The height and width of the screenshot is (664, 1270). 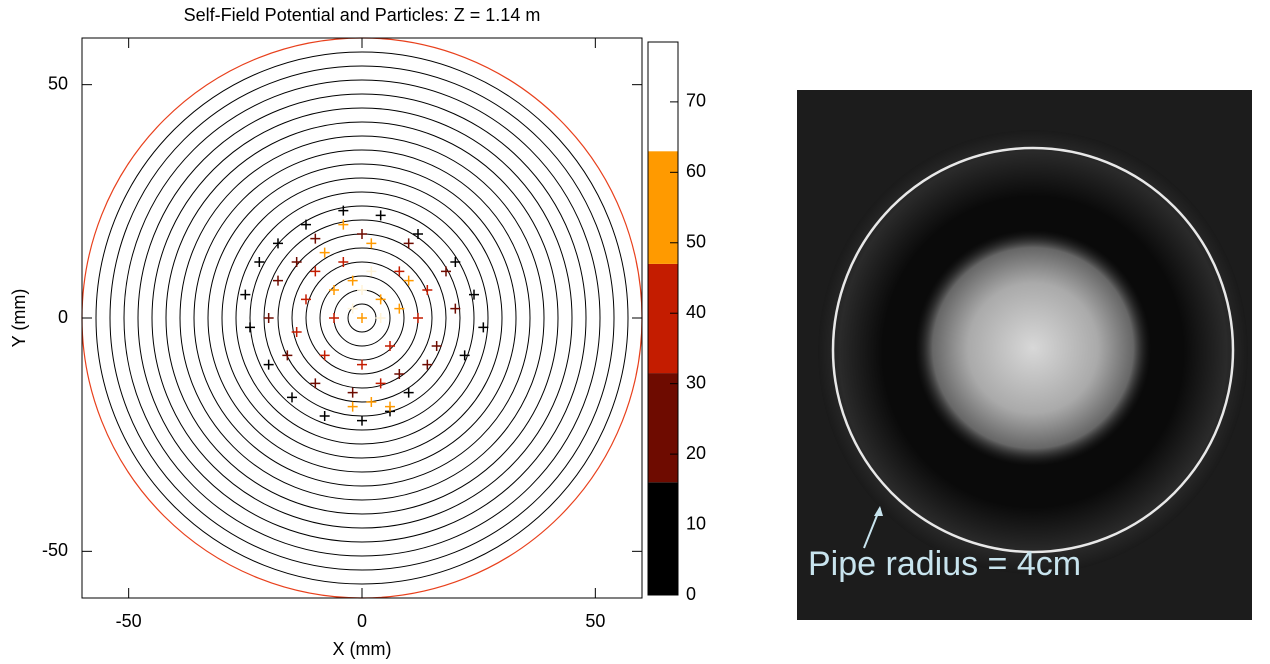 What do you see at coordinates (362, 621) in the screenshot?
I see `x-tick-label: 0` at bounding box center [362, 621].